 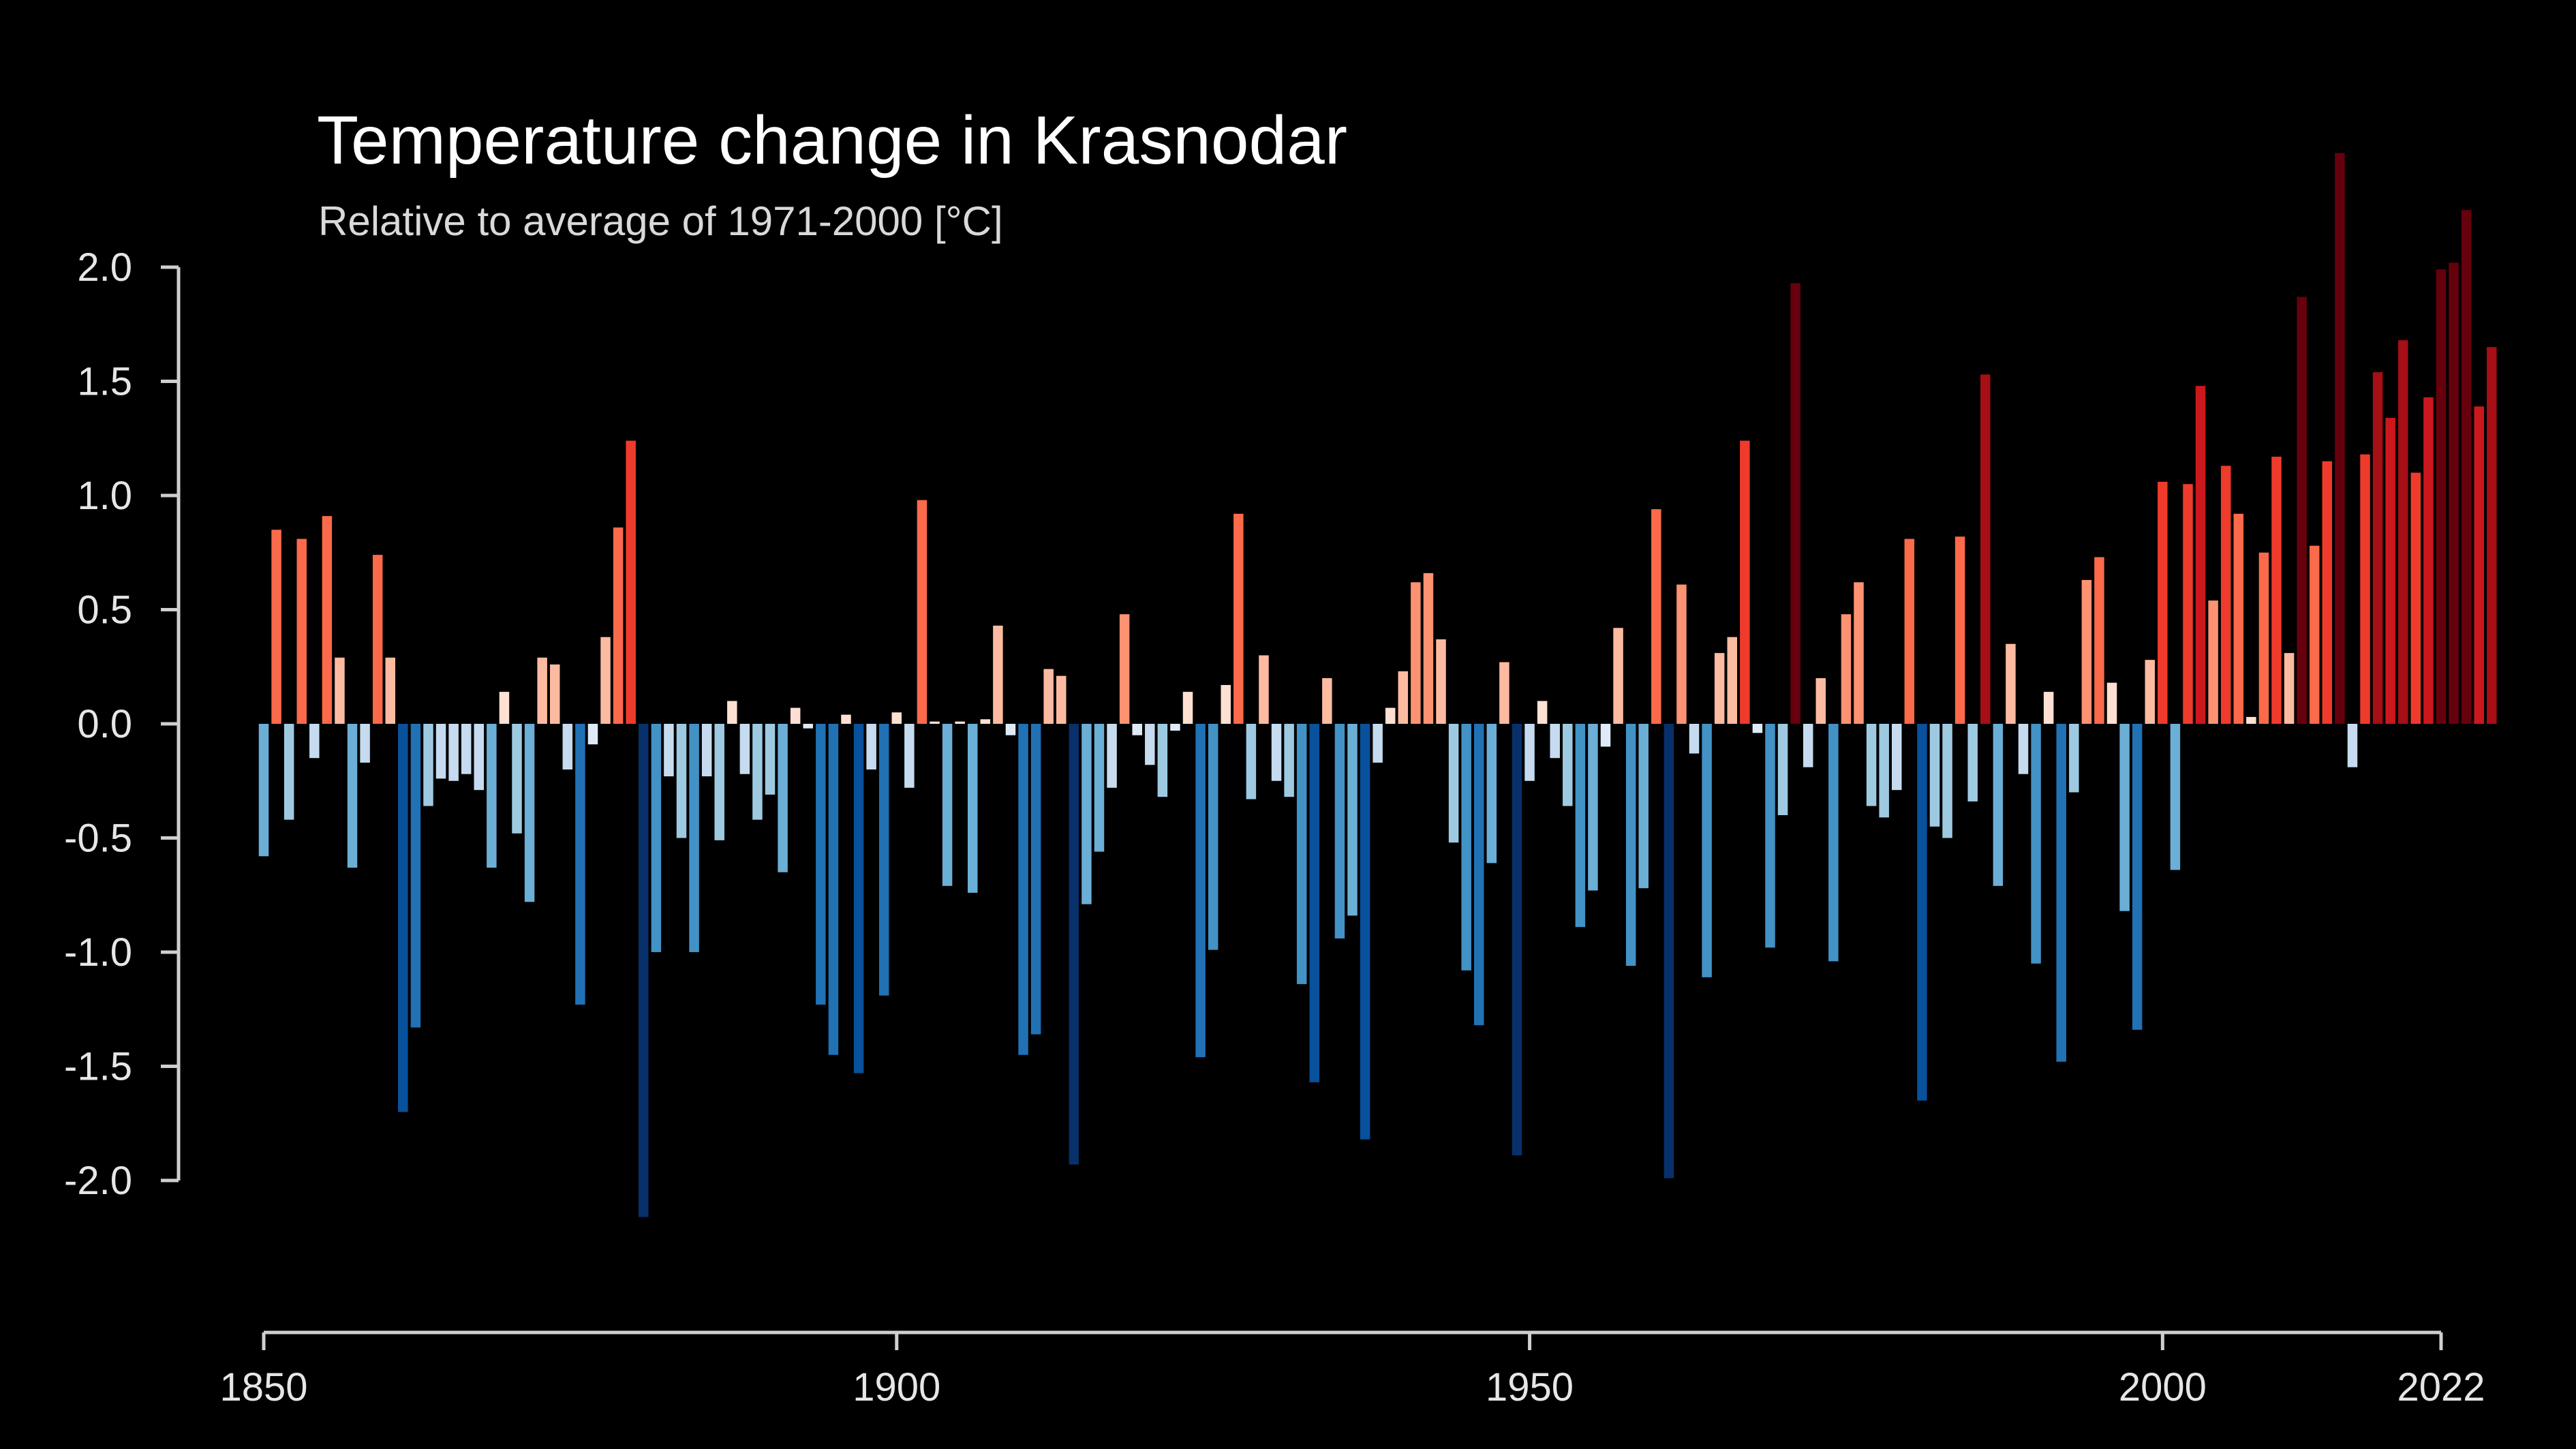 What do you see at coordinates (832, 140) in the screenshot?
I see `chart-title: Temperature change in Krasnodar` at bounding box center [832, 140].